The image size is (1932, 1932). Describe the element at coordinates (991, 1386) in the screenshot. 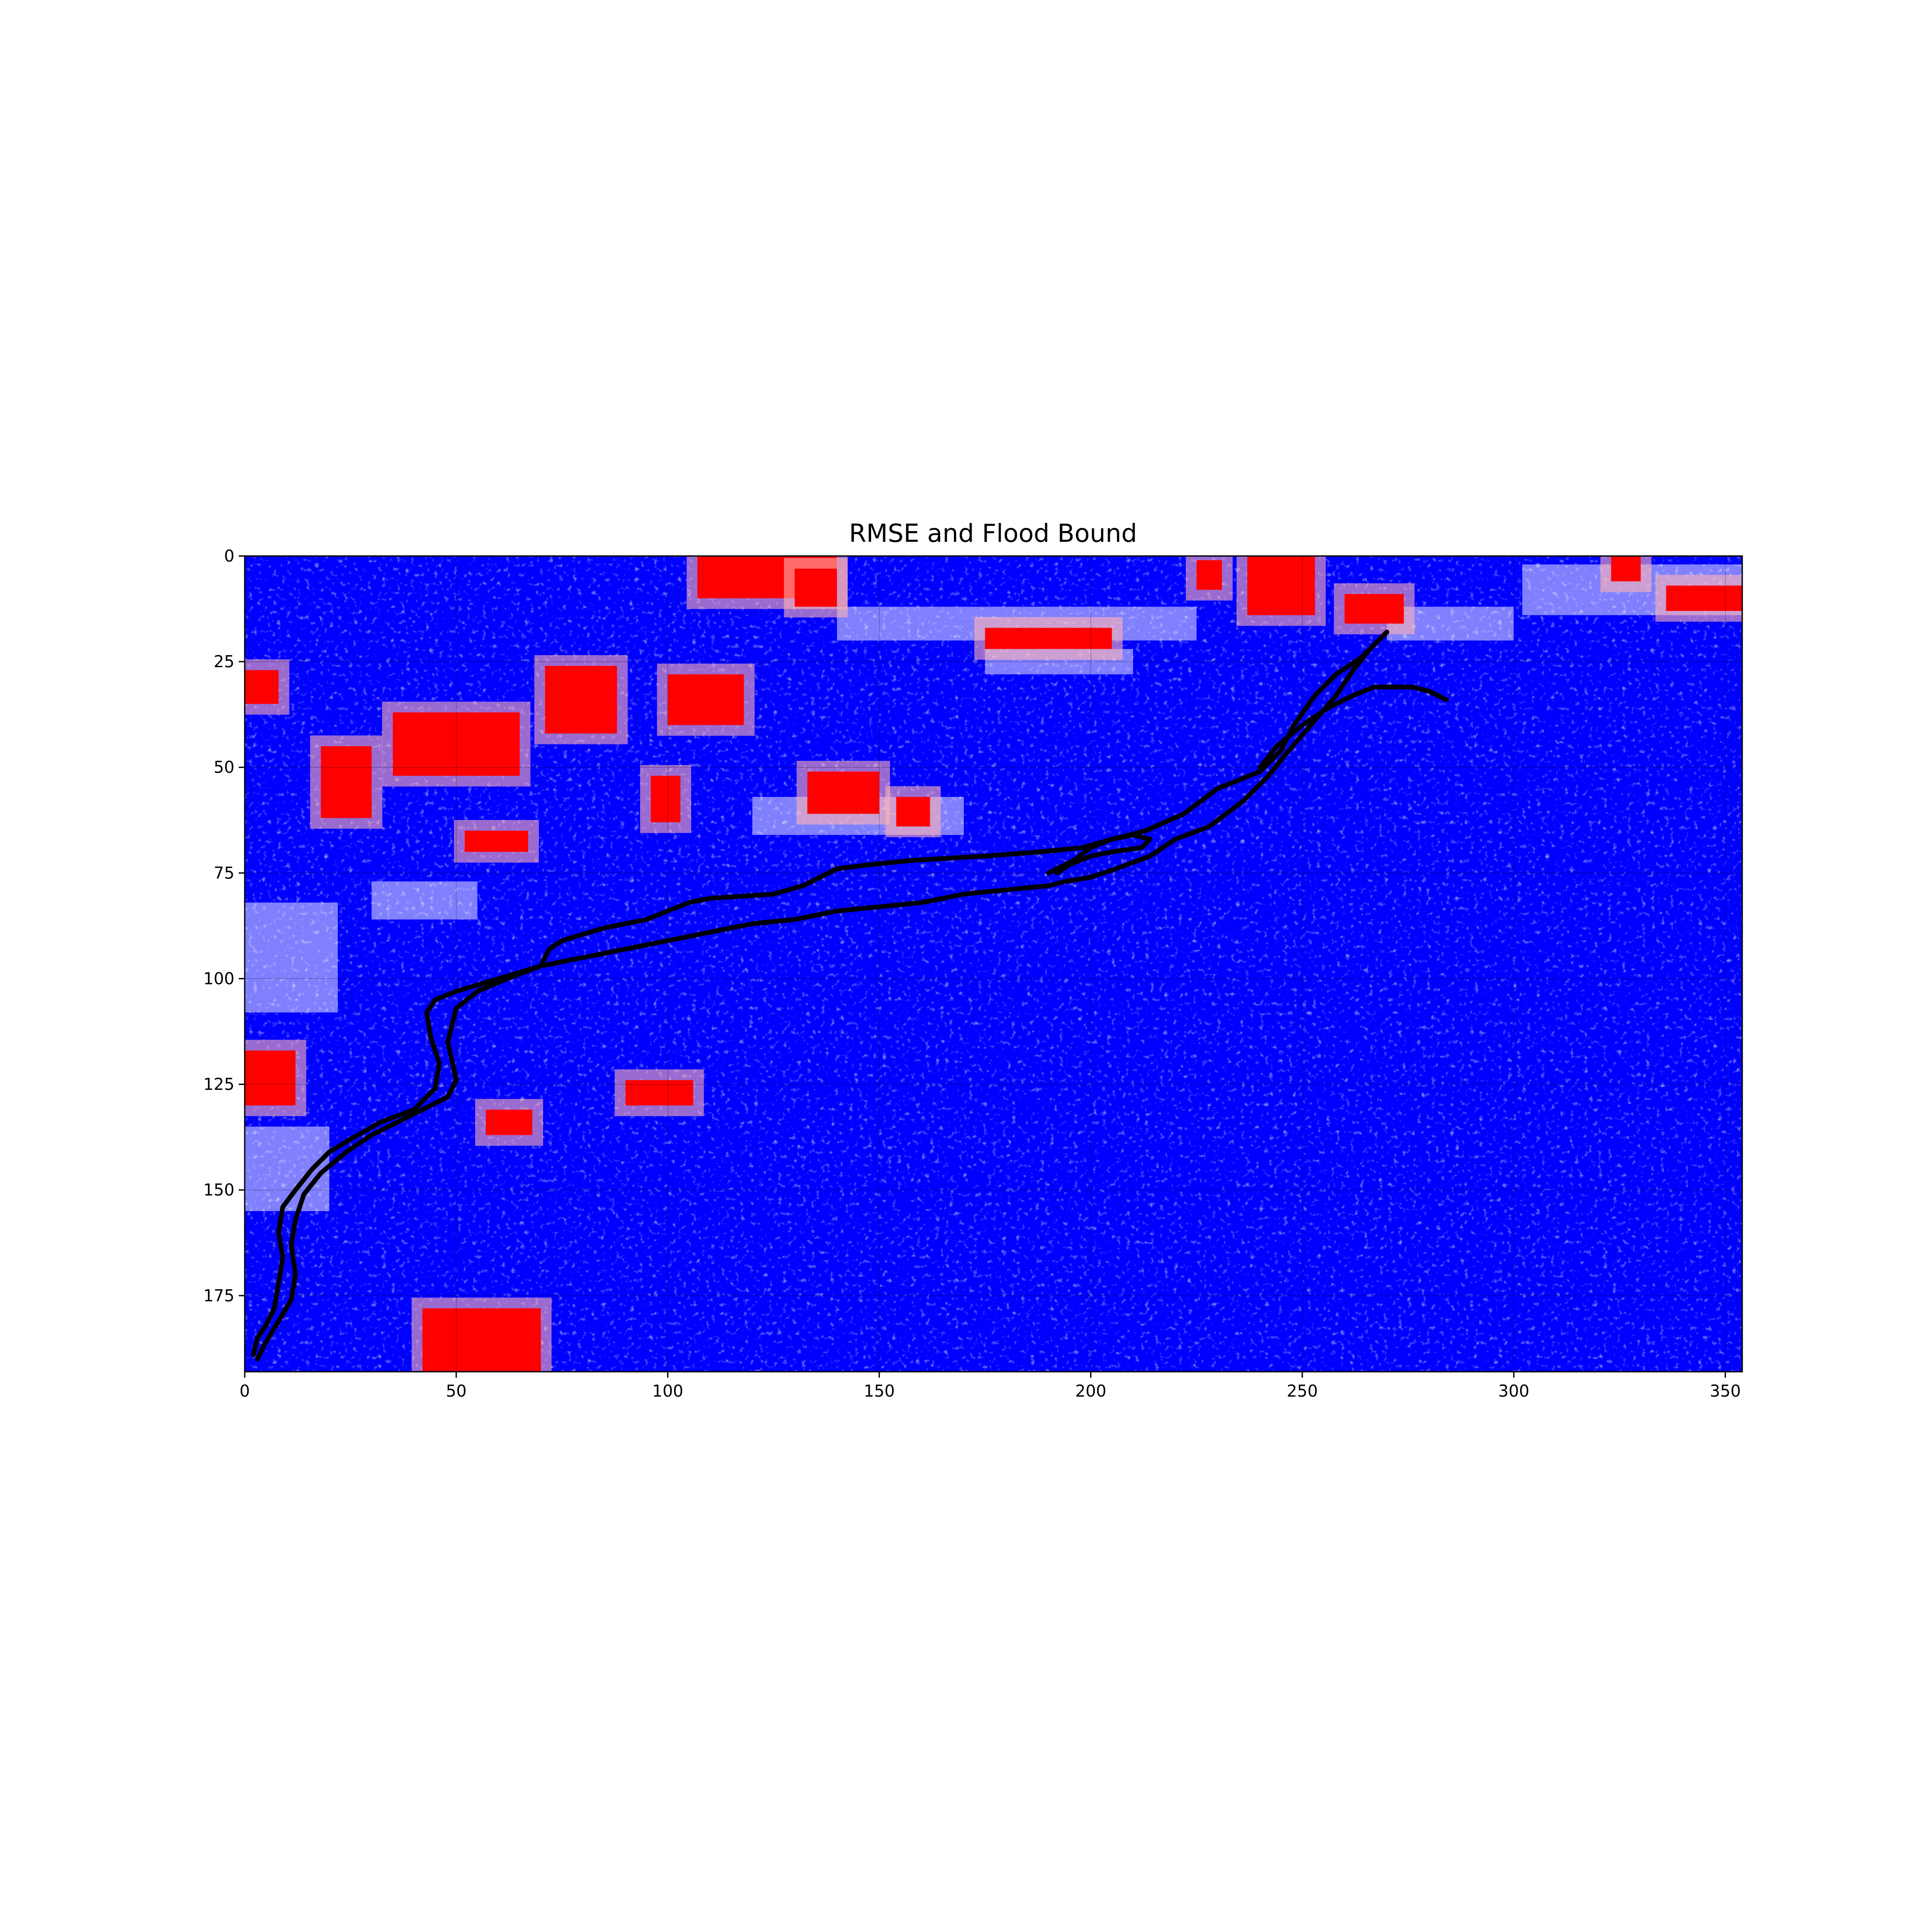

I see `x-axis: 0 50 100 150 200 250 300 350` at that location.